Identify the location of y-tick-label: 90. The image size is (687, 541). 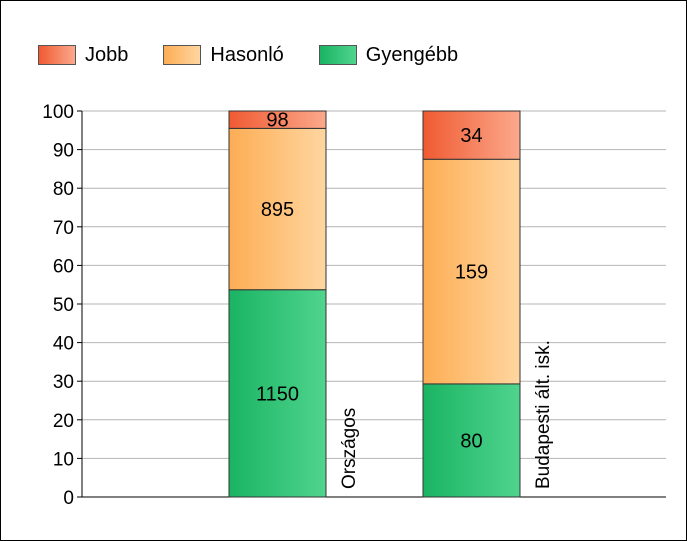
(63, 151).